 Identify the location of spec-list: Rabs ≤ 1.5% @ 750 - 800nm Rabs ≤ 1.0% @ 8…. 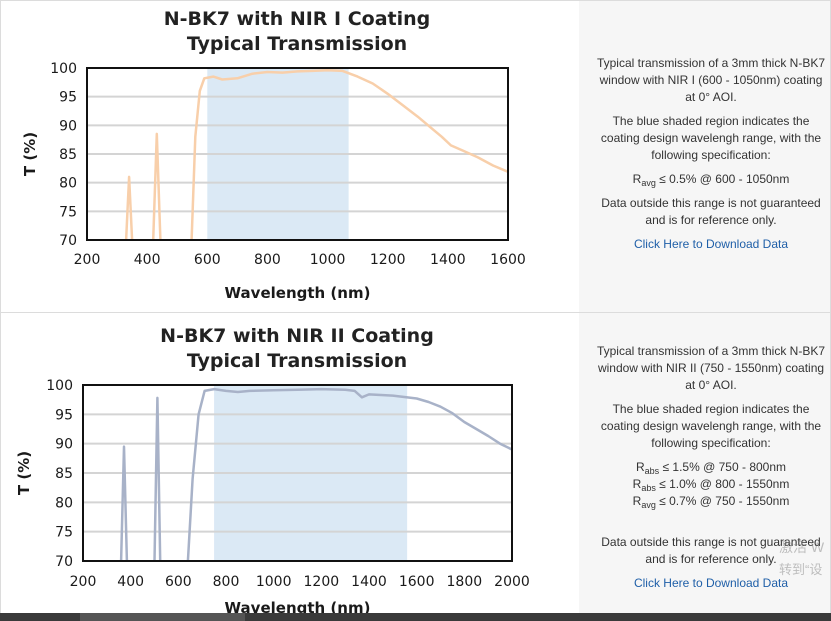
(711, 484).